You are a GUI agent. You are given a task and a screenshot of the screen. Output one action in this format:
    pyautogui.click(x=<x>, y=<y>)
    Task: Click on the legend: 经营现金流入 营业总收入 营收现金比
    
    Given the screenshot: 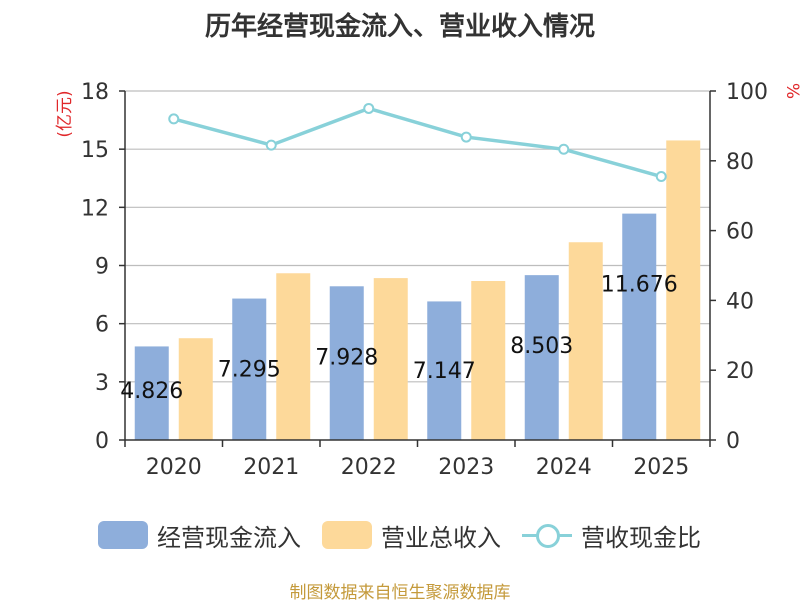 What is the action you would take?
    pyautogui.click(x=400, y=535)
    